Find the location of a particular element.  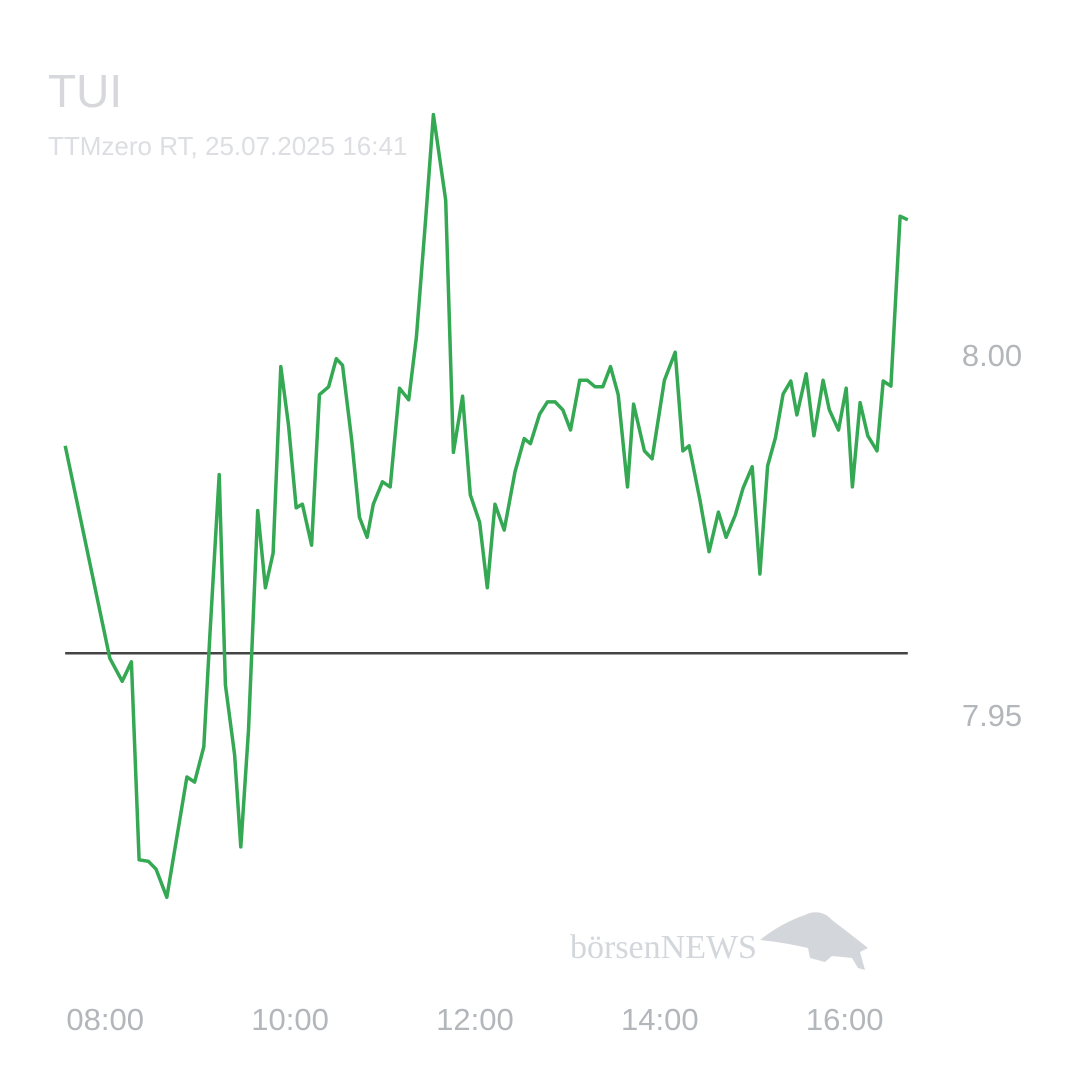

chart-subtitle: TTMzero RT, 25.07.2025 16:41 is located at coordinates (227, 146).